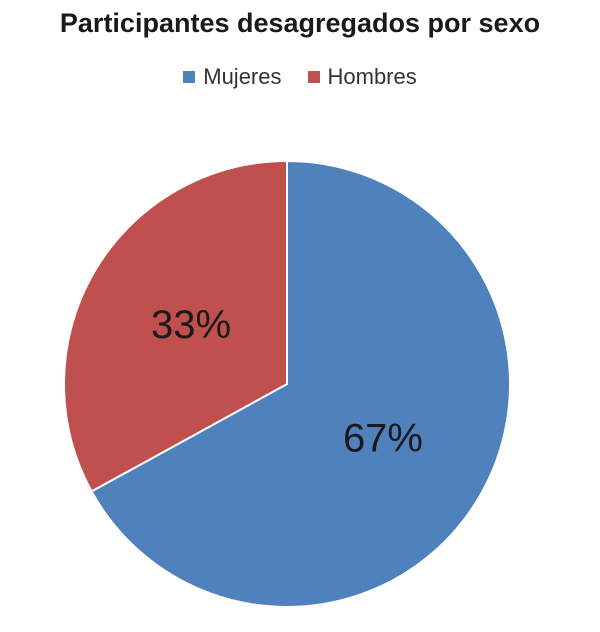  I want to click on legend-item-hombres: Hombres, so click(362, 77).